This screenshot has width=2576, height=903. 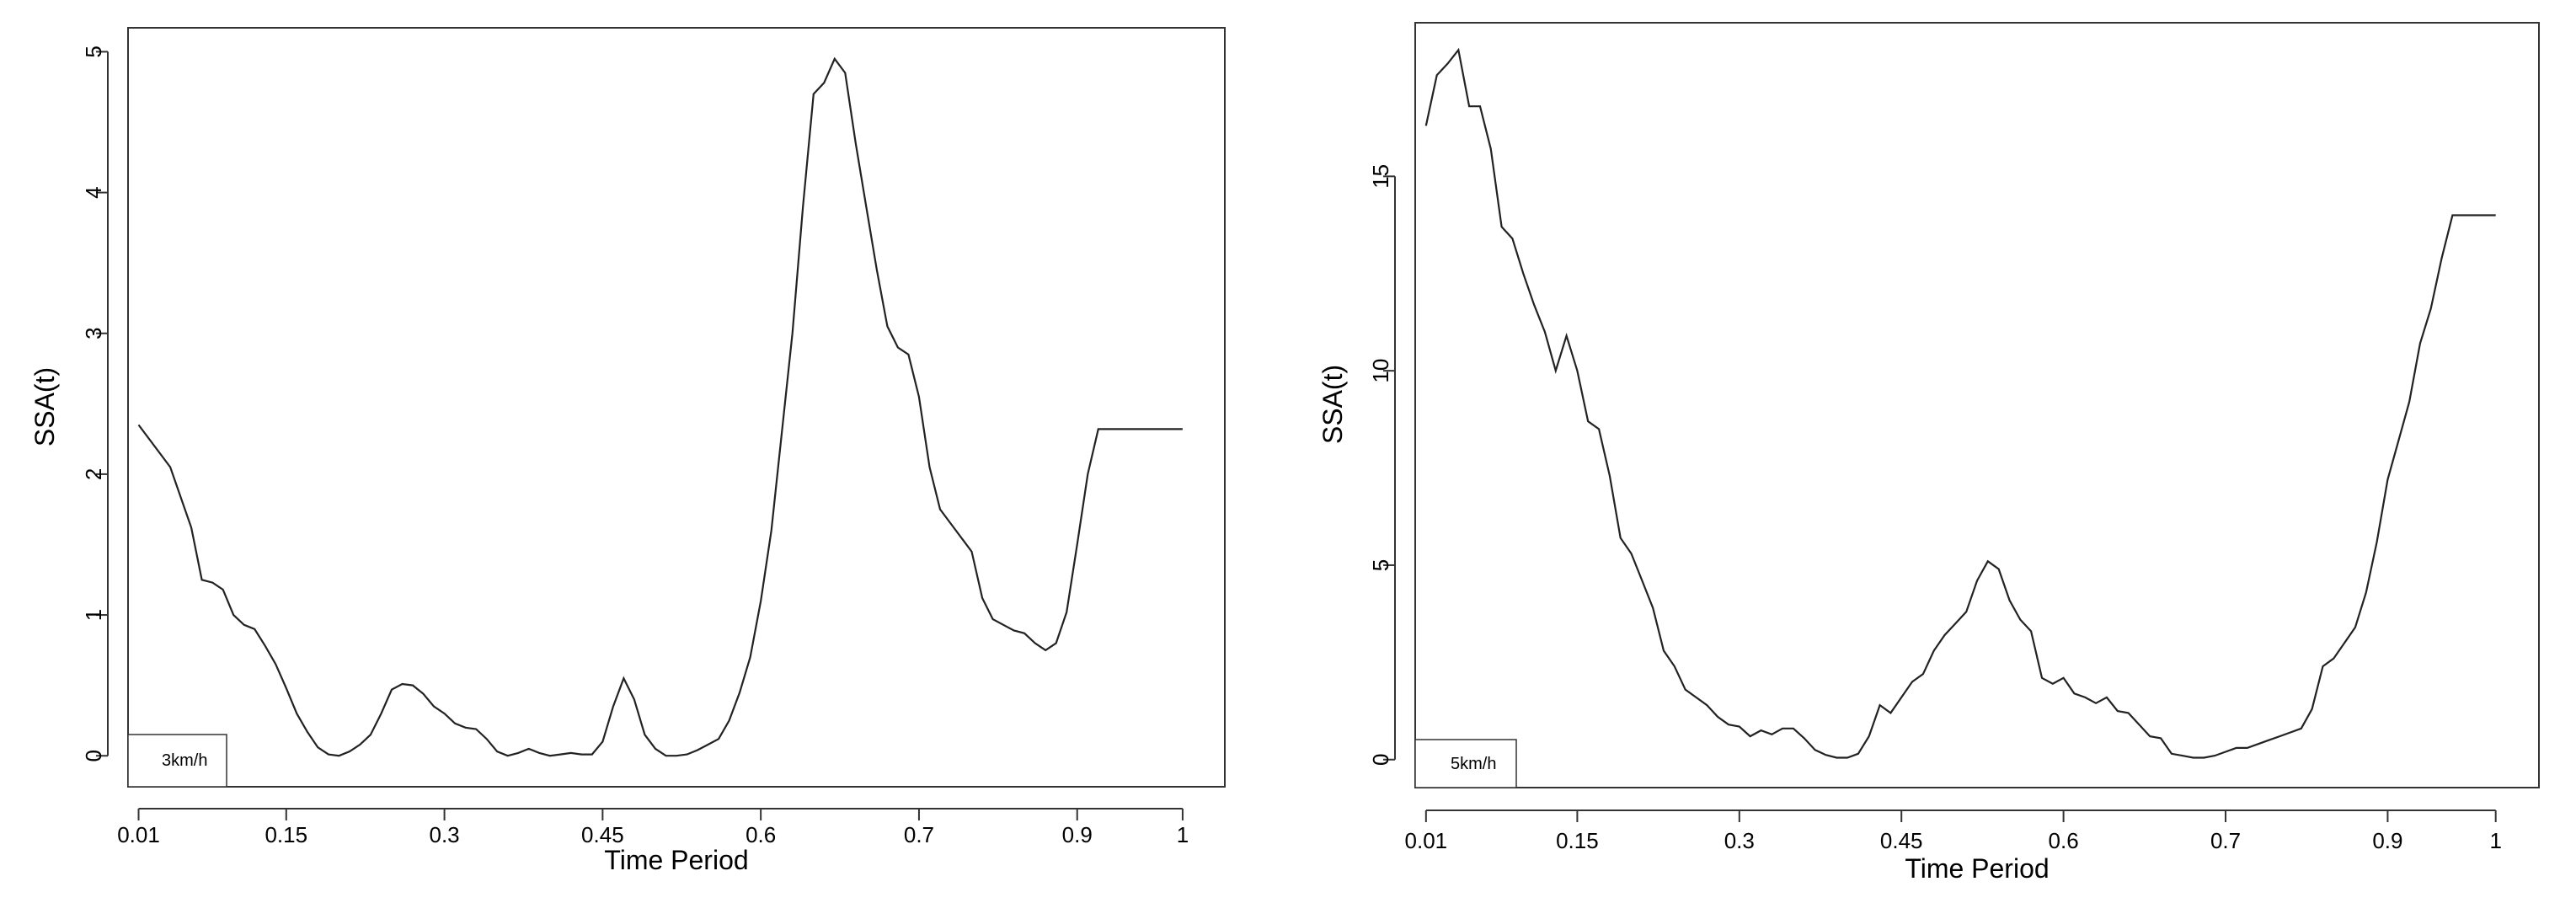 I want to click on y-tick-label: 15, so click(x=1380, y=176).